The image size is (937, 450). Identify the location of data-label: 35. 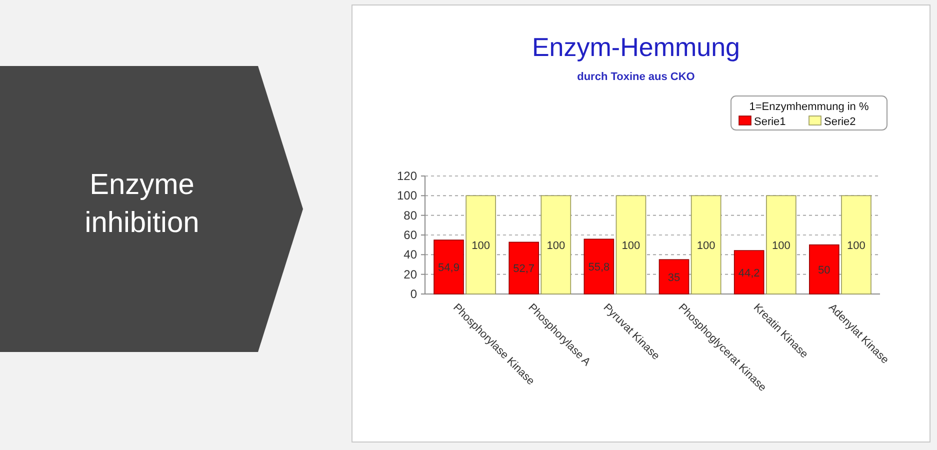
(674, 278).